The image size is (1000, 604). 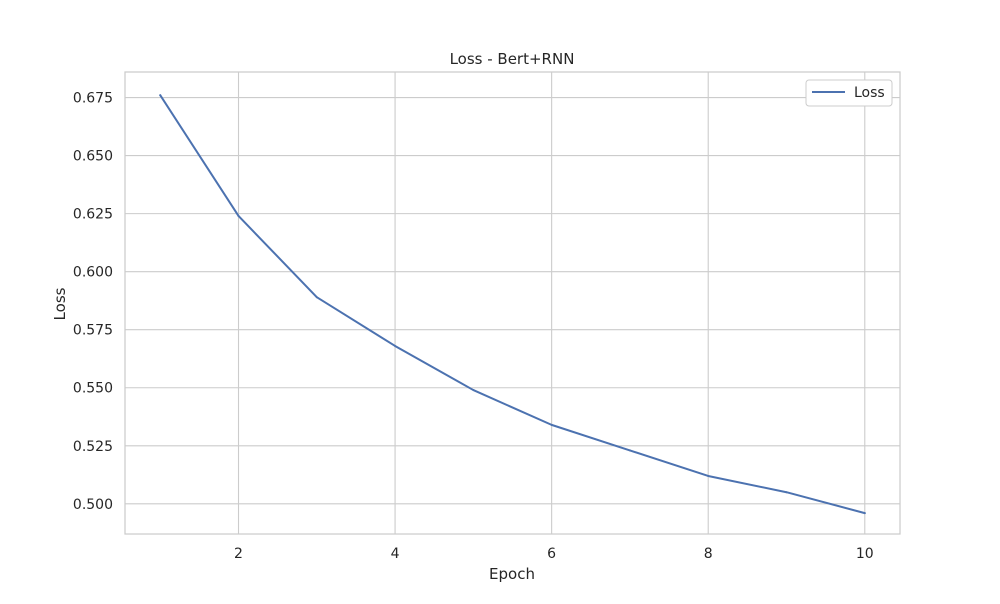 What do you see at coordinates (512, 59) in the screenshot?
I see `chart-title: Loss - Bert+RNN` at bounding box center [512, 59].